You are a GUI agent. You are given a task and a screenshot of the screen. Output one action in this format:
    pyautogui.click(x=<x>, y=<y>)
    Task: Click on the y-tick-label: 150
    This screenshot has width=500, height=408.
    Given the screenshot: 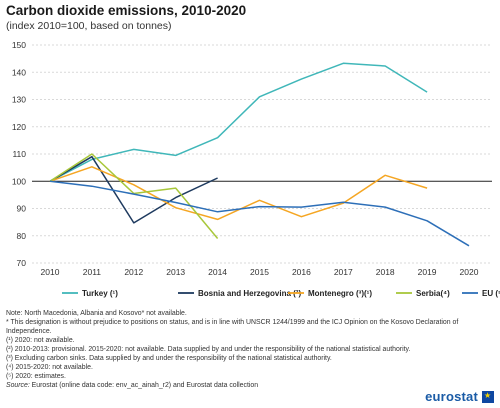 What is the action you would take?
    pyautogui.click(x=19, y=45)
    